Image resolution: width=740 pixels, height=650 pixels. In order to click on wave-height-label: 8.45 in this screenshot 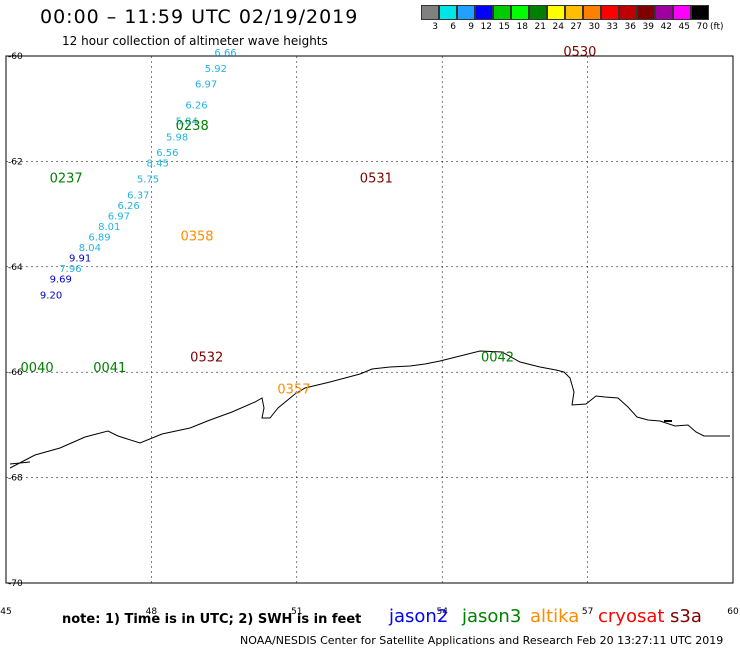, I will do `click(158, 164)`.